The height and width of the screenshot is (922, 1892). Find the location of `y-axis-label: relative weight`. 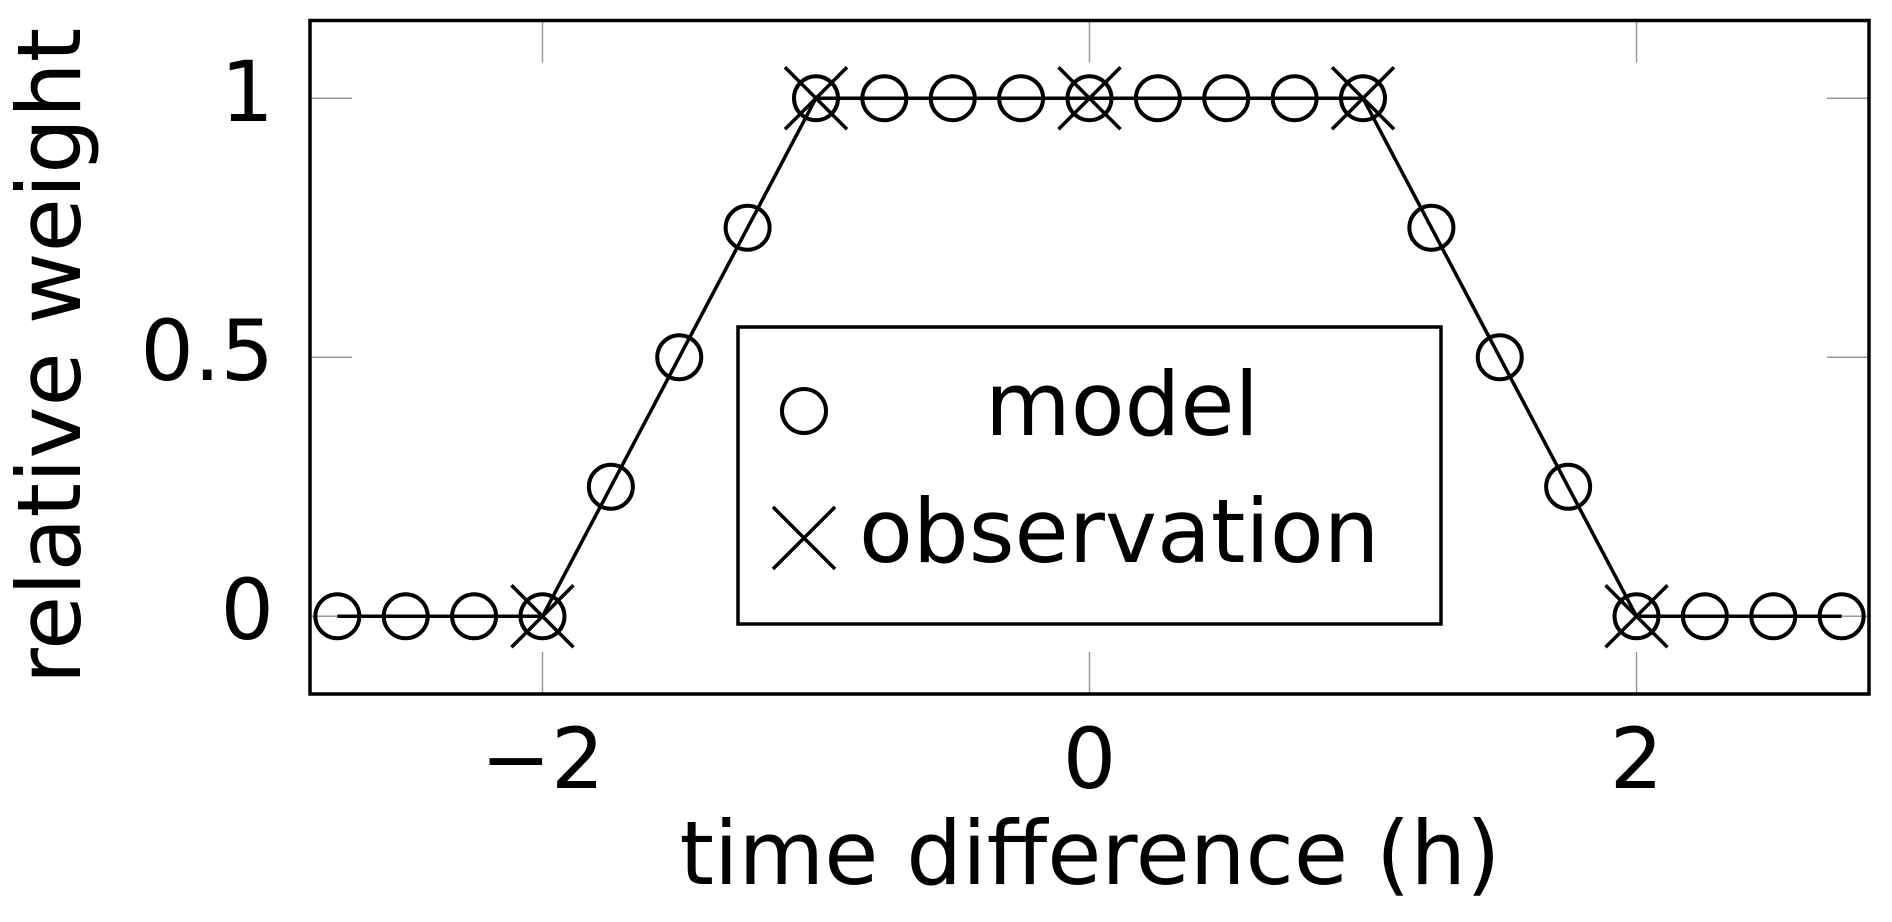

y-axis-label: relative weight is located at coordinates (50, 356).